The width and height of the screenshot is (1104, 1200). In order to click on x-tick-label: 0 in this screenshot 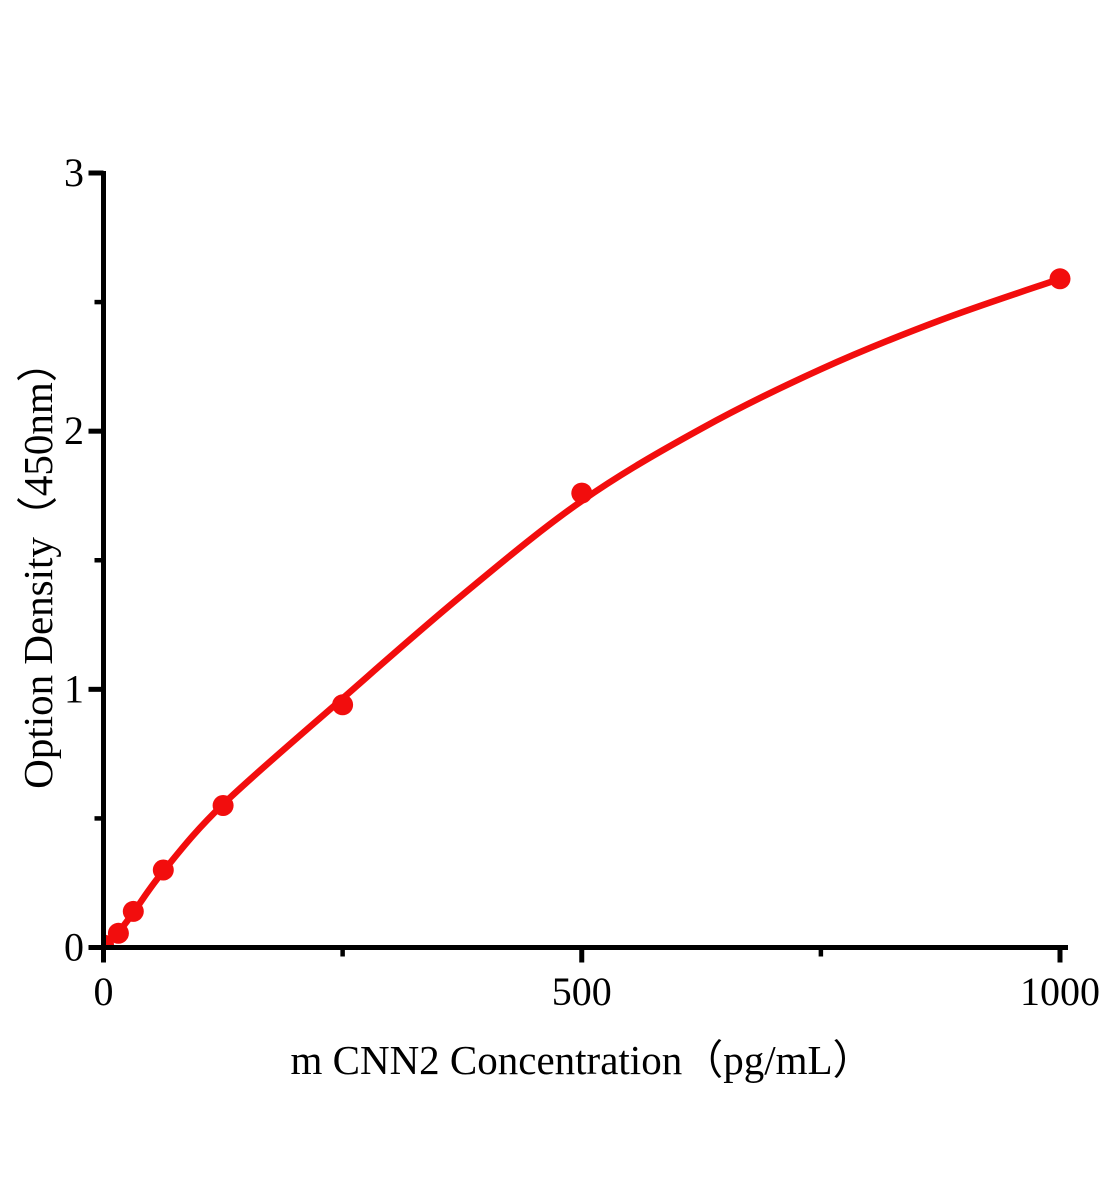, I will do `click(104, 991)`.